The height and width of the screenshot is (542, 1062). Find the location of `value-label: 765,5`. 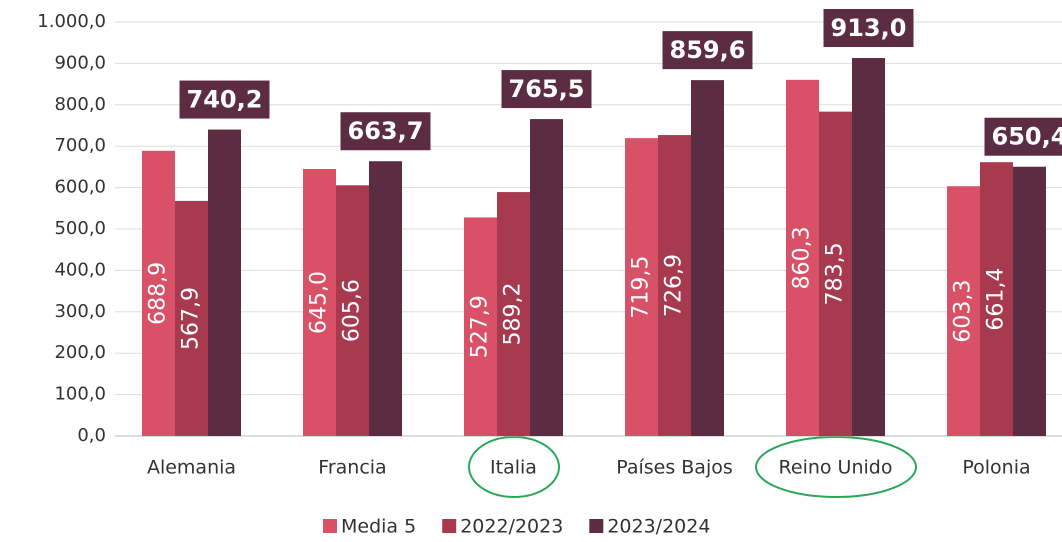

value-label: 765,5 is located at coordinates (547, 89).